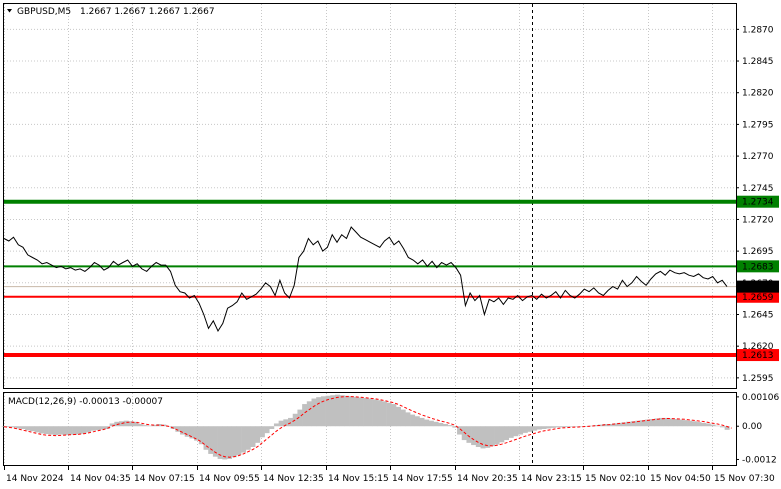  What do you see at coordinates (758, 379) in the screenshot?
I see `price-tick-label: 1.2595` at bounding box center [758, 379].